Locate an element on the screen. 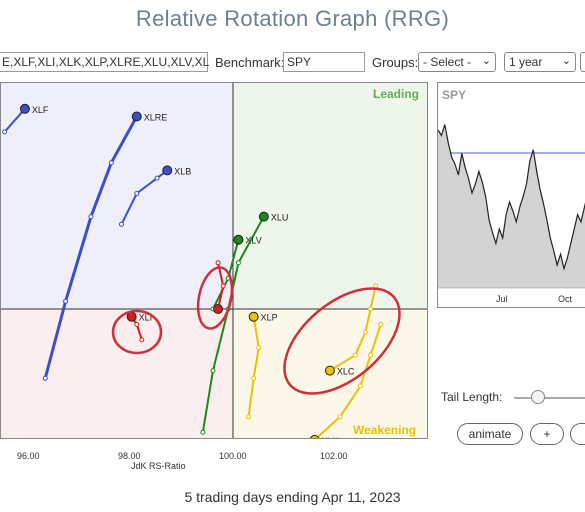 This screenshot has height=512, width=585. groups-select: - Select - ⌄ is located at coordinates (457, 62).